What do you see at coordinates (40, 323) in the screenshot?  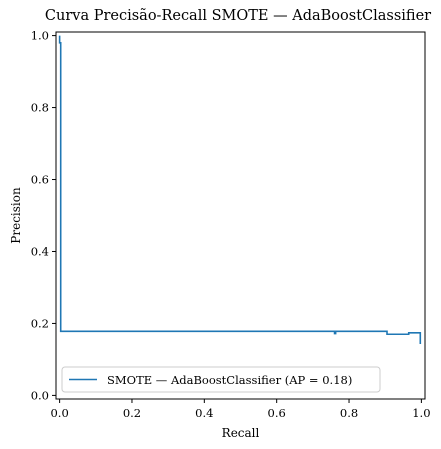 I see `y-tick-label: 0.2` at bounding box center [40, 323].